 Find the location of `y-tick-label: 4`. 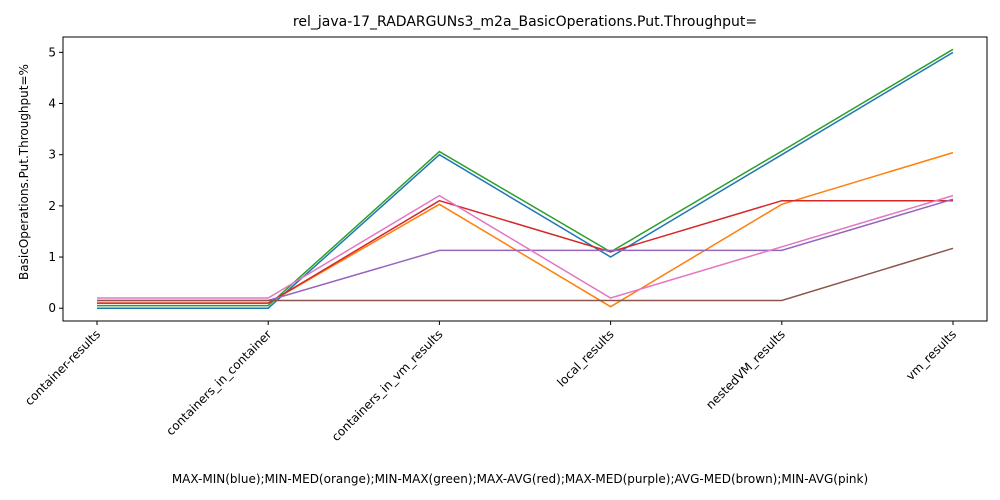

y-tick-label: 4 is located at coordinates (52, 104).